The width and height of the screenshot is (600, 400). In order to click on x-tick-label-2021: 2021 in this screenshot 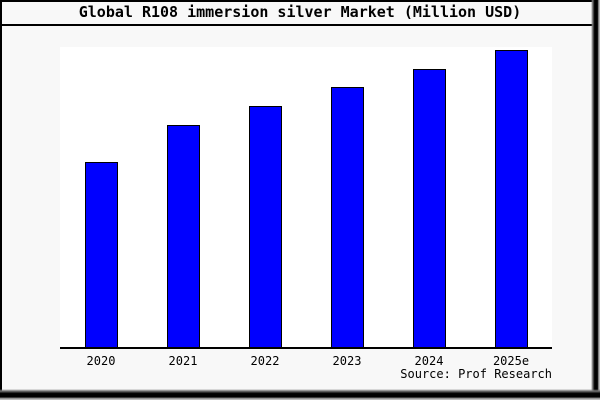, I will do `click(183, 361)`.